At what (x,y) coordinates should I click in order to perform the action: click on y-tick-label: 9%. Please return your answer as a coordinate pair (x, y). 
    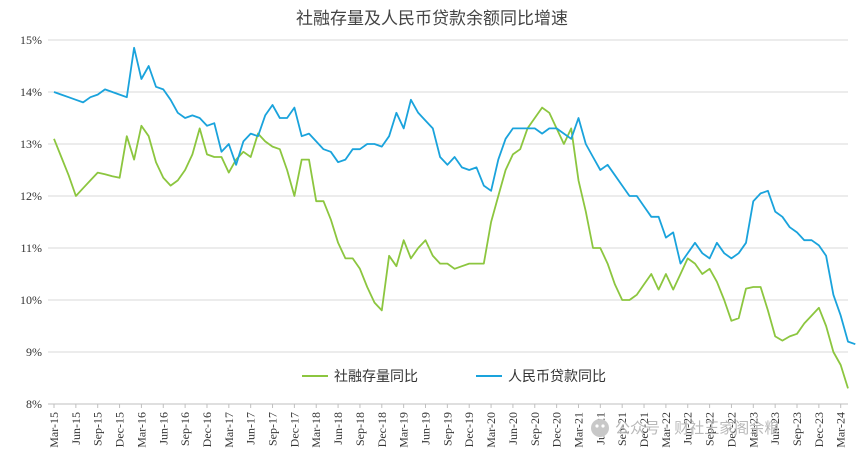
    Looking at the image, I should click on (34, 352).